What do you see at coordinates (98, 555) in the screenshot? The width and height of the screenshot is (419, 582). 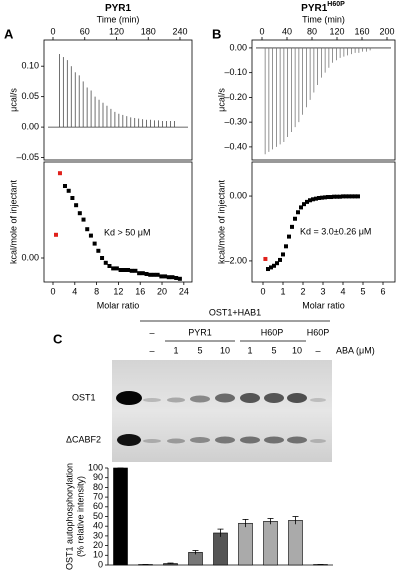 I see `y-tick-label: 10` at bounding box center [98, 555].